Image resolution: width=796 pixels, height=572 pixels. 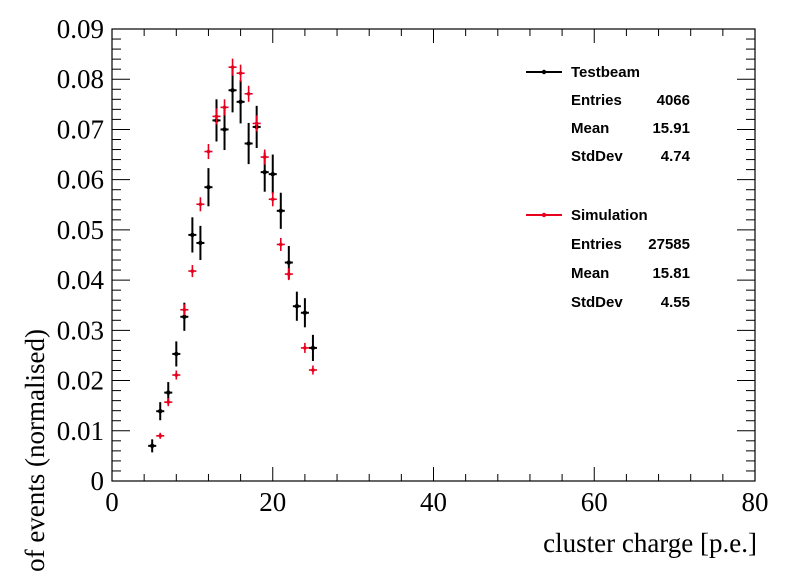 What do you see at coordinates (272, 502) in the screenshot?
I see `x-tick-label: 20` at bounding box center [272, 502].